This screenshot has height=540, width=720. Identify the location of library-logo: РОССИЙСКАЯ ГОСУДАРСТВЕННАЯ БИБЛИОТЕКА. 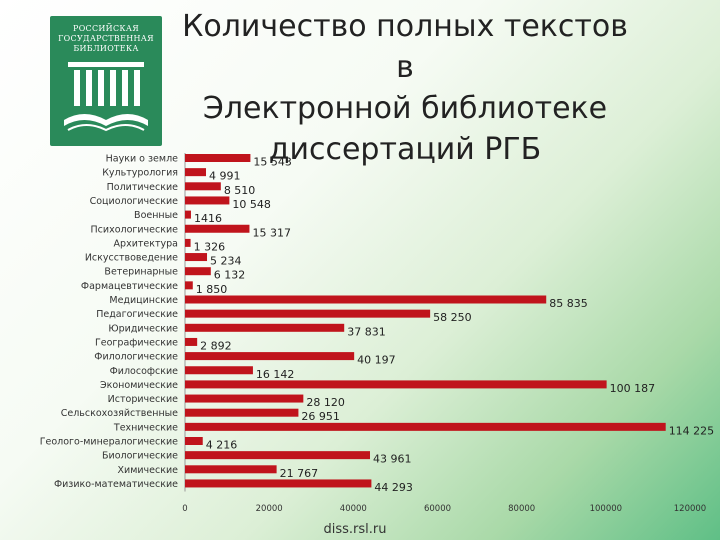
(106, 81).